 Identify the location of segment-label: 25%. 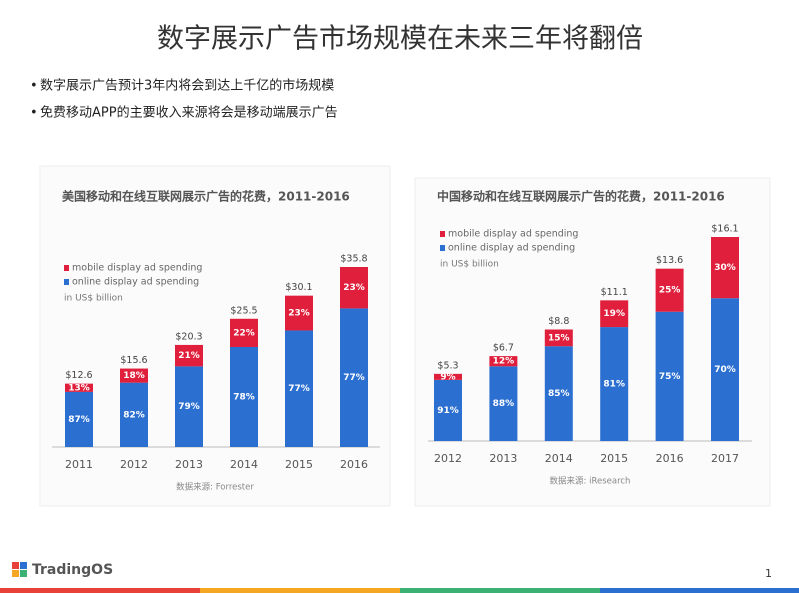
(670, 291).